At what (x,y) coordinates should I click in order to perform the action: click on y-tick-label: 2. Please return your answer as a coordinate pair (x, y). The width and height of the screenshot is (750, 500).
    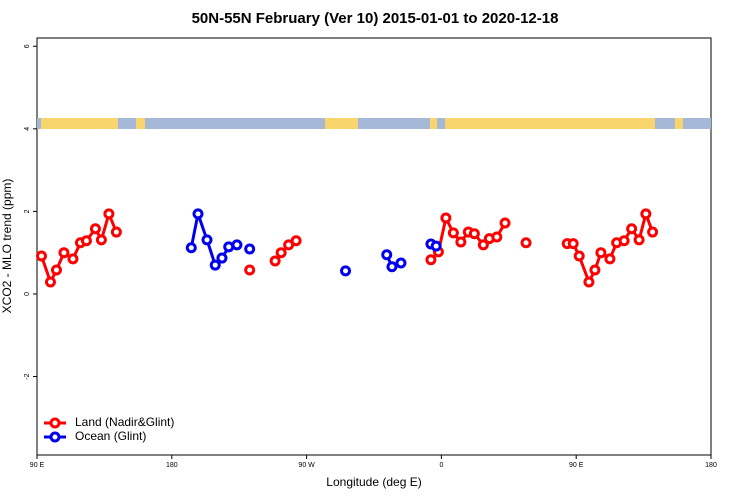
    Looking at the image, I should click on (27, 211).